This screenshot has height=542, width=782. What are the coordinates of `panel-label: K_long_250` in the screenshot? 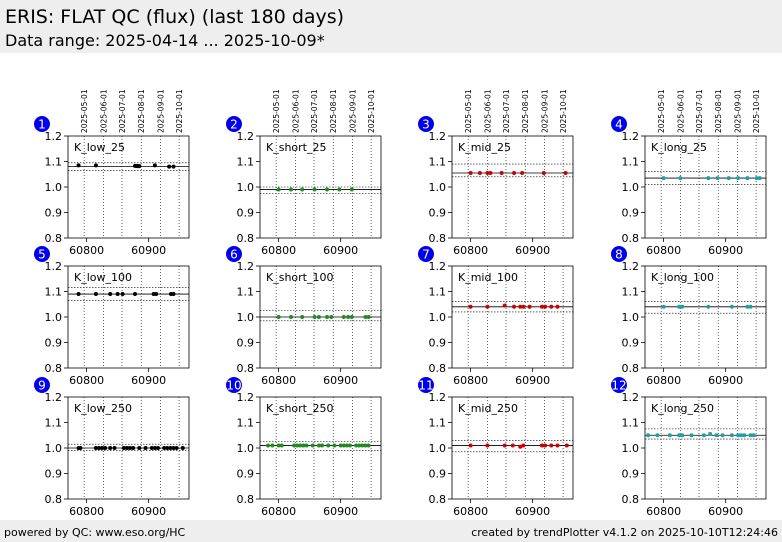 It's located at (682, 408).